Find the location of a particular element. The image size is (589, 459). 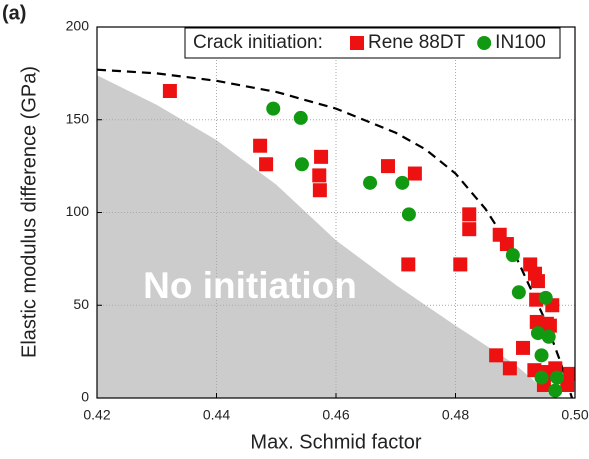

y-tick-label: 100 is located at coordinates (78, 211).